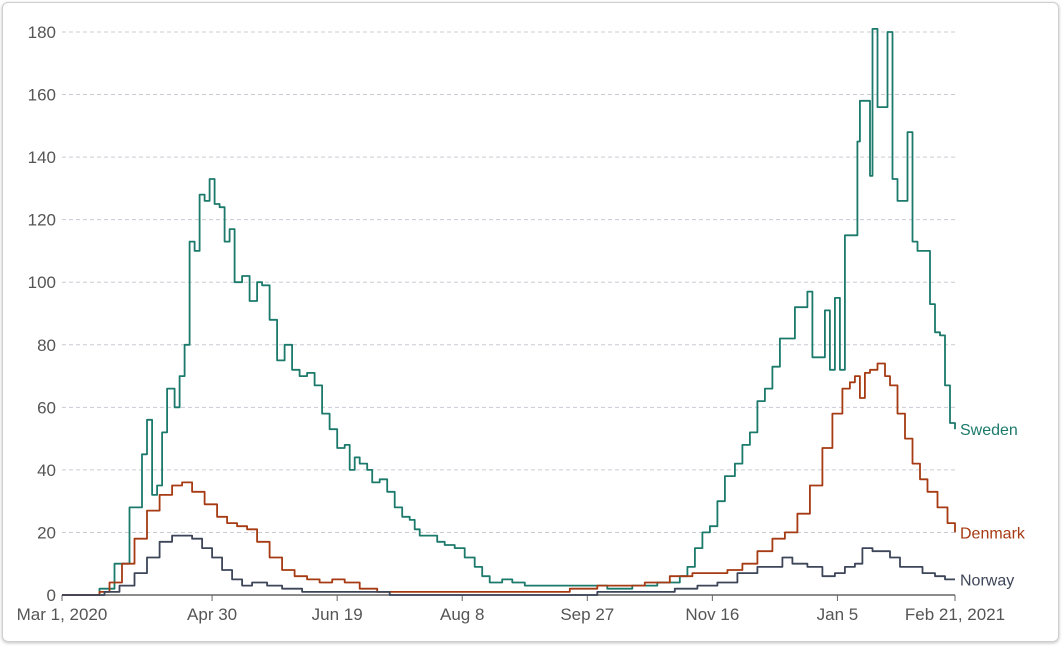 This screenshot has width=1063, height=646. I want to click on y-tick-label: 40, so click(46, 470).